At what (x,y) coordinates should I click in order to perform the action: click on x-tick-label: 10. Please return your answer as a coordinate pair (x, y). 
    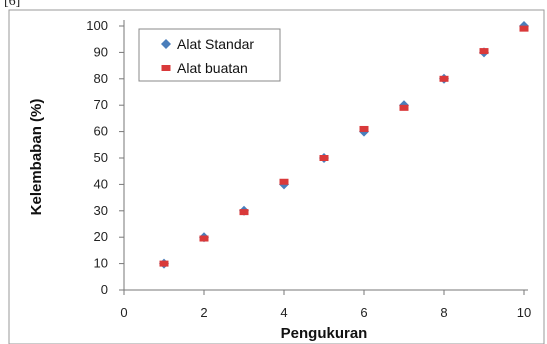
    Looking at the image, I should click on (524, 312).